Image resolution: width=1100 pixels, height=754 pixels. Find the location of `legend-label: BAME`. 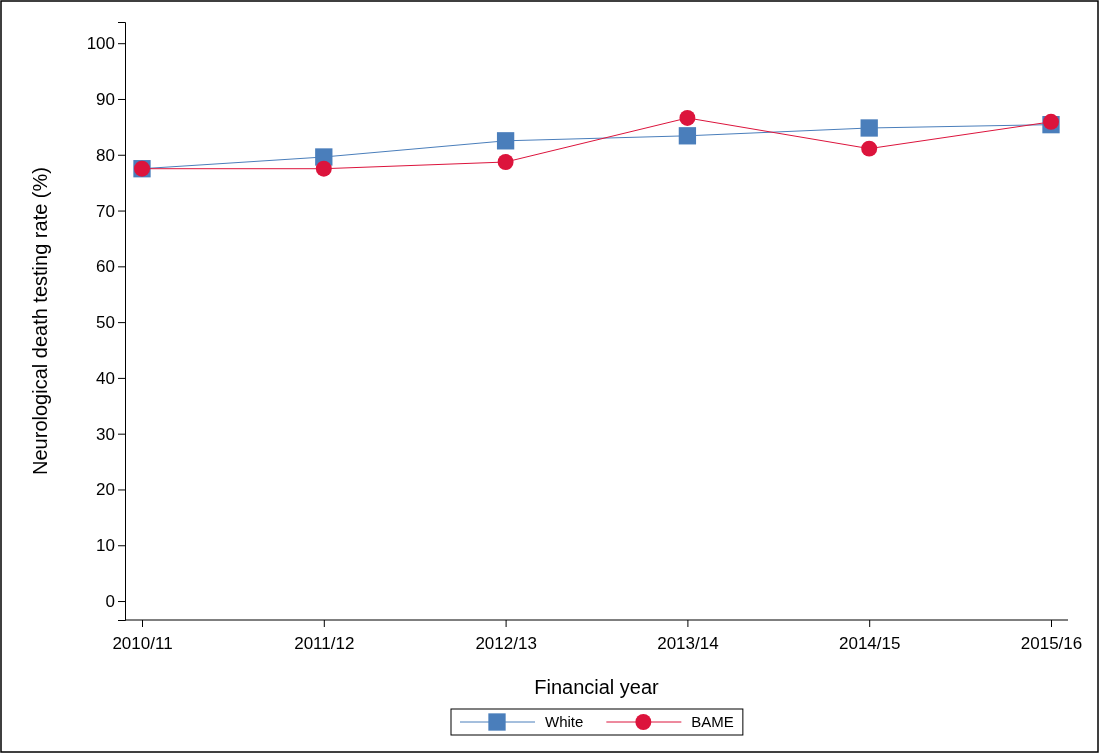

legend-label: BAME is located at coordinates (712, 721).